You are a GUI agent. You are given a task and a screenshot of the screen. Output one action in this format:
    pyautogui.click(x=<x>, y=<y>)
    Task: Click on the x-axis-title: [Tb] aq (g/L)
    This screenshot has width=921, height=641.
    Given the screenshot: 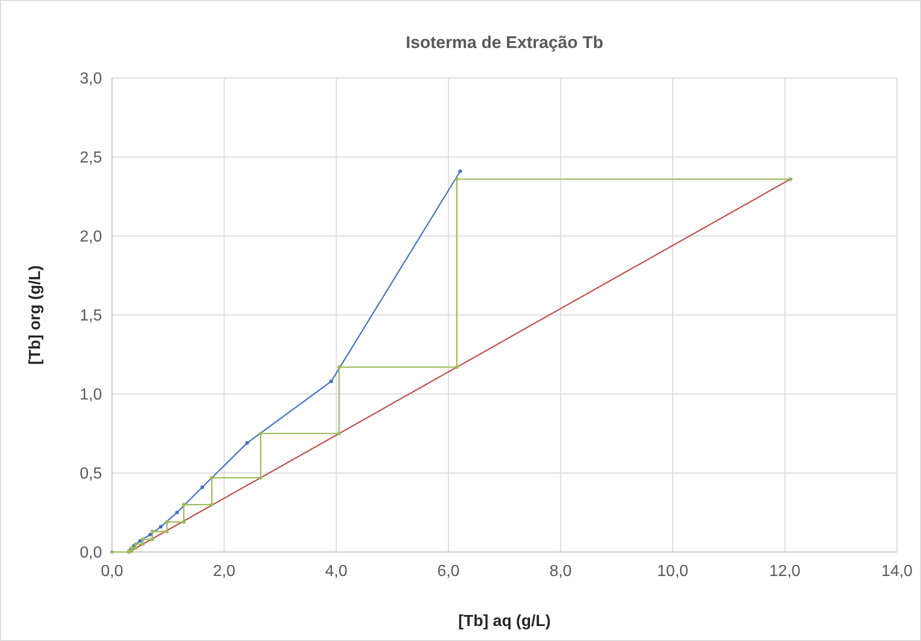 What is the action you would take?
    pyautogui.click(x=504, y=621)
    